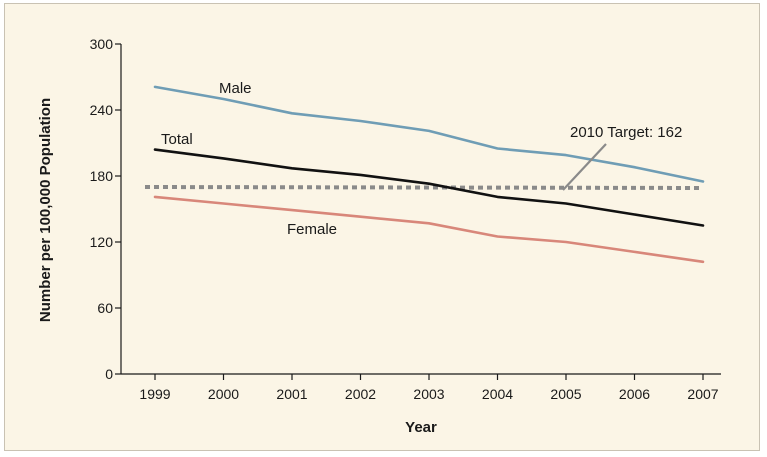 This screenshot has width=767, height=457. What do you see at coordinates (360, 394) in the screenshot?
I see `x-tick-label: 2002` at bounding box center [360, 394].